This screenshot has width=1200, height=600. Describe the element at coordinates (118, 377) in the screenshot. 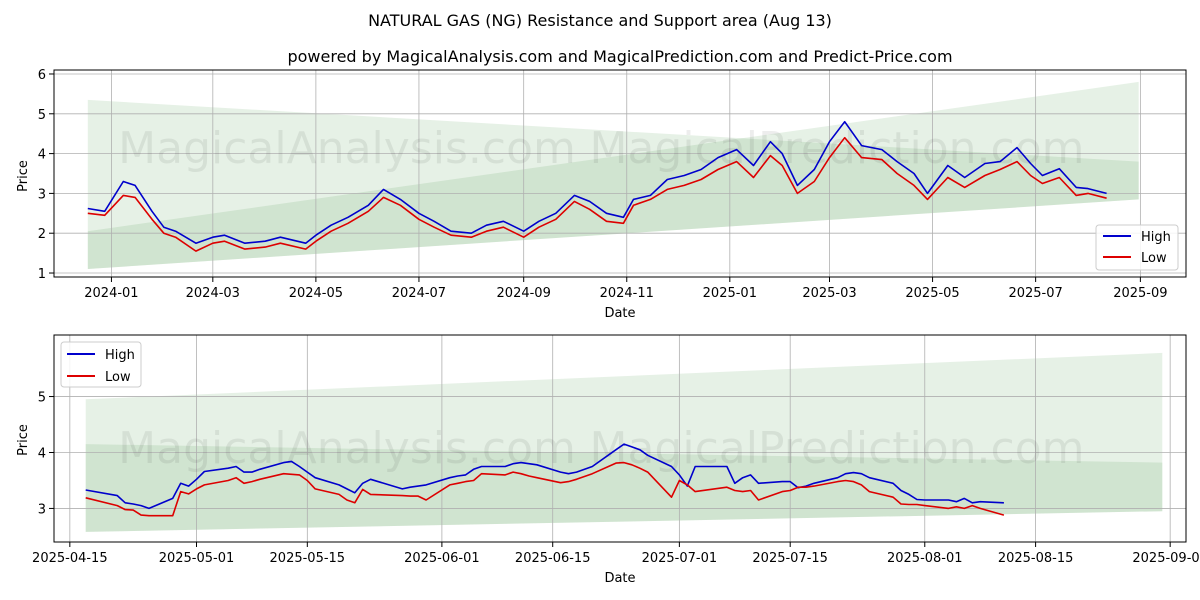

I see `bottom-legend-low-label: Low` at that location.